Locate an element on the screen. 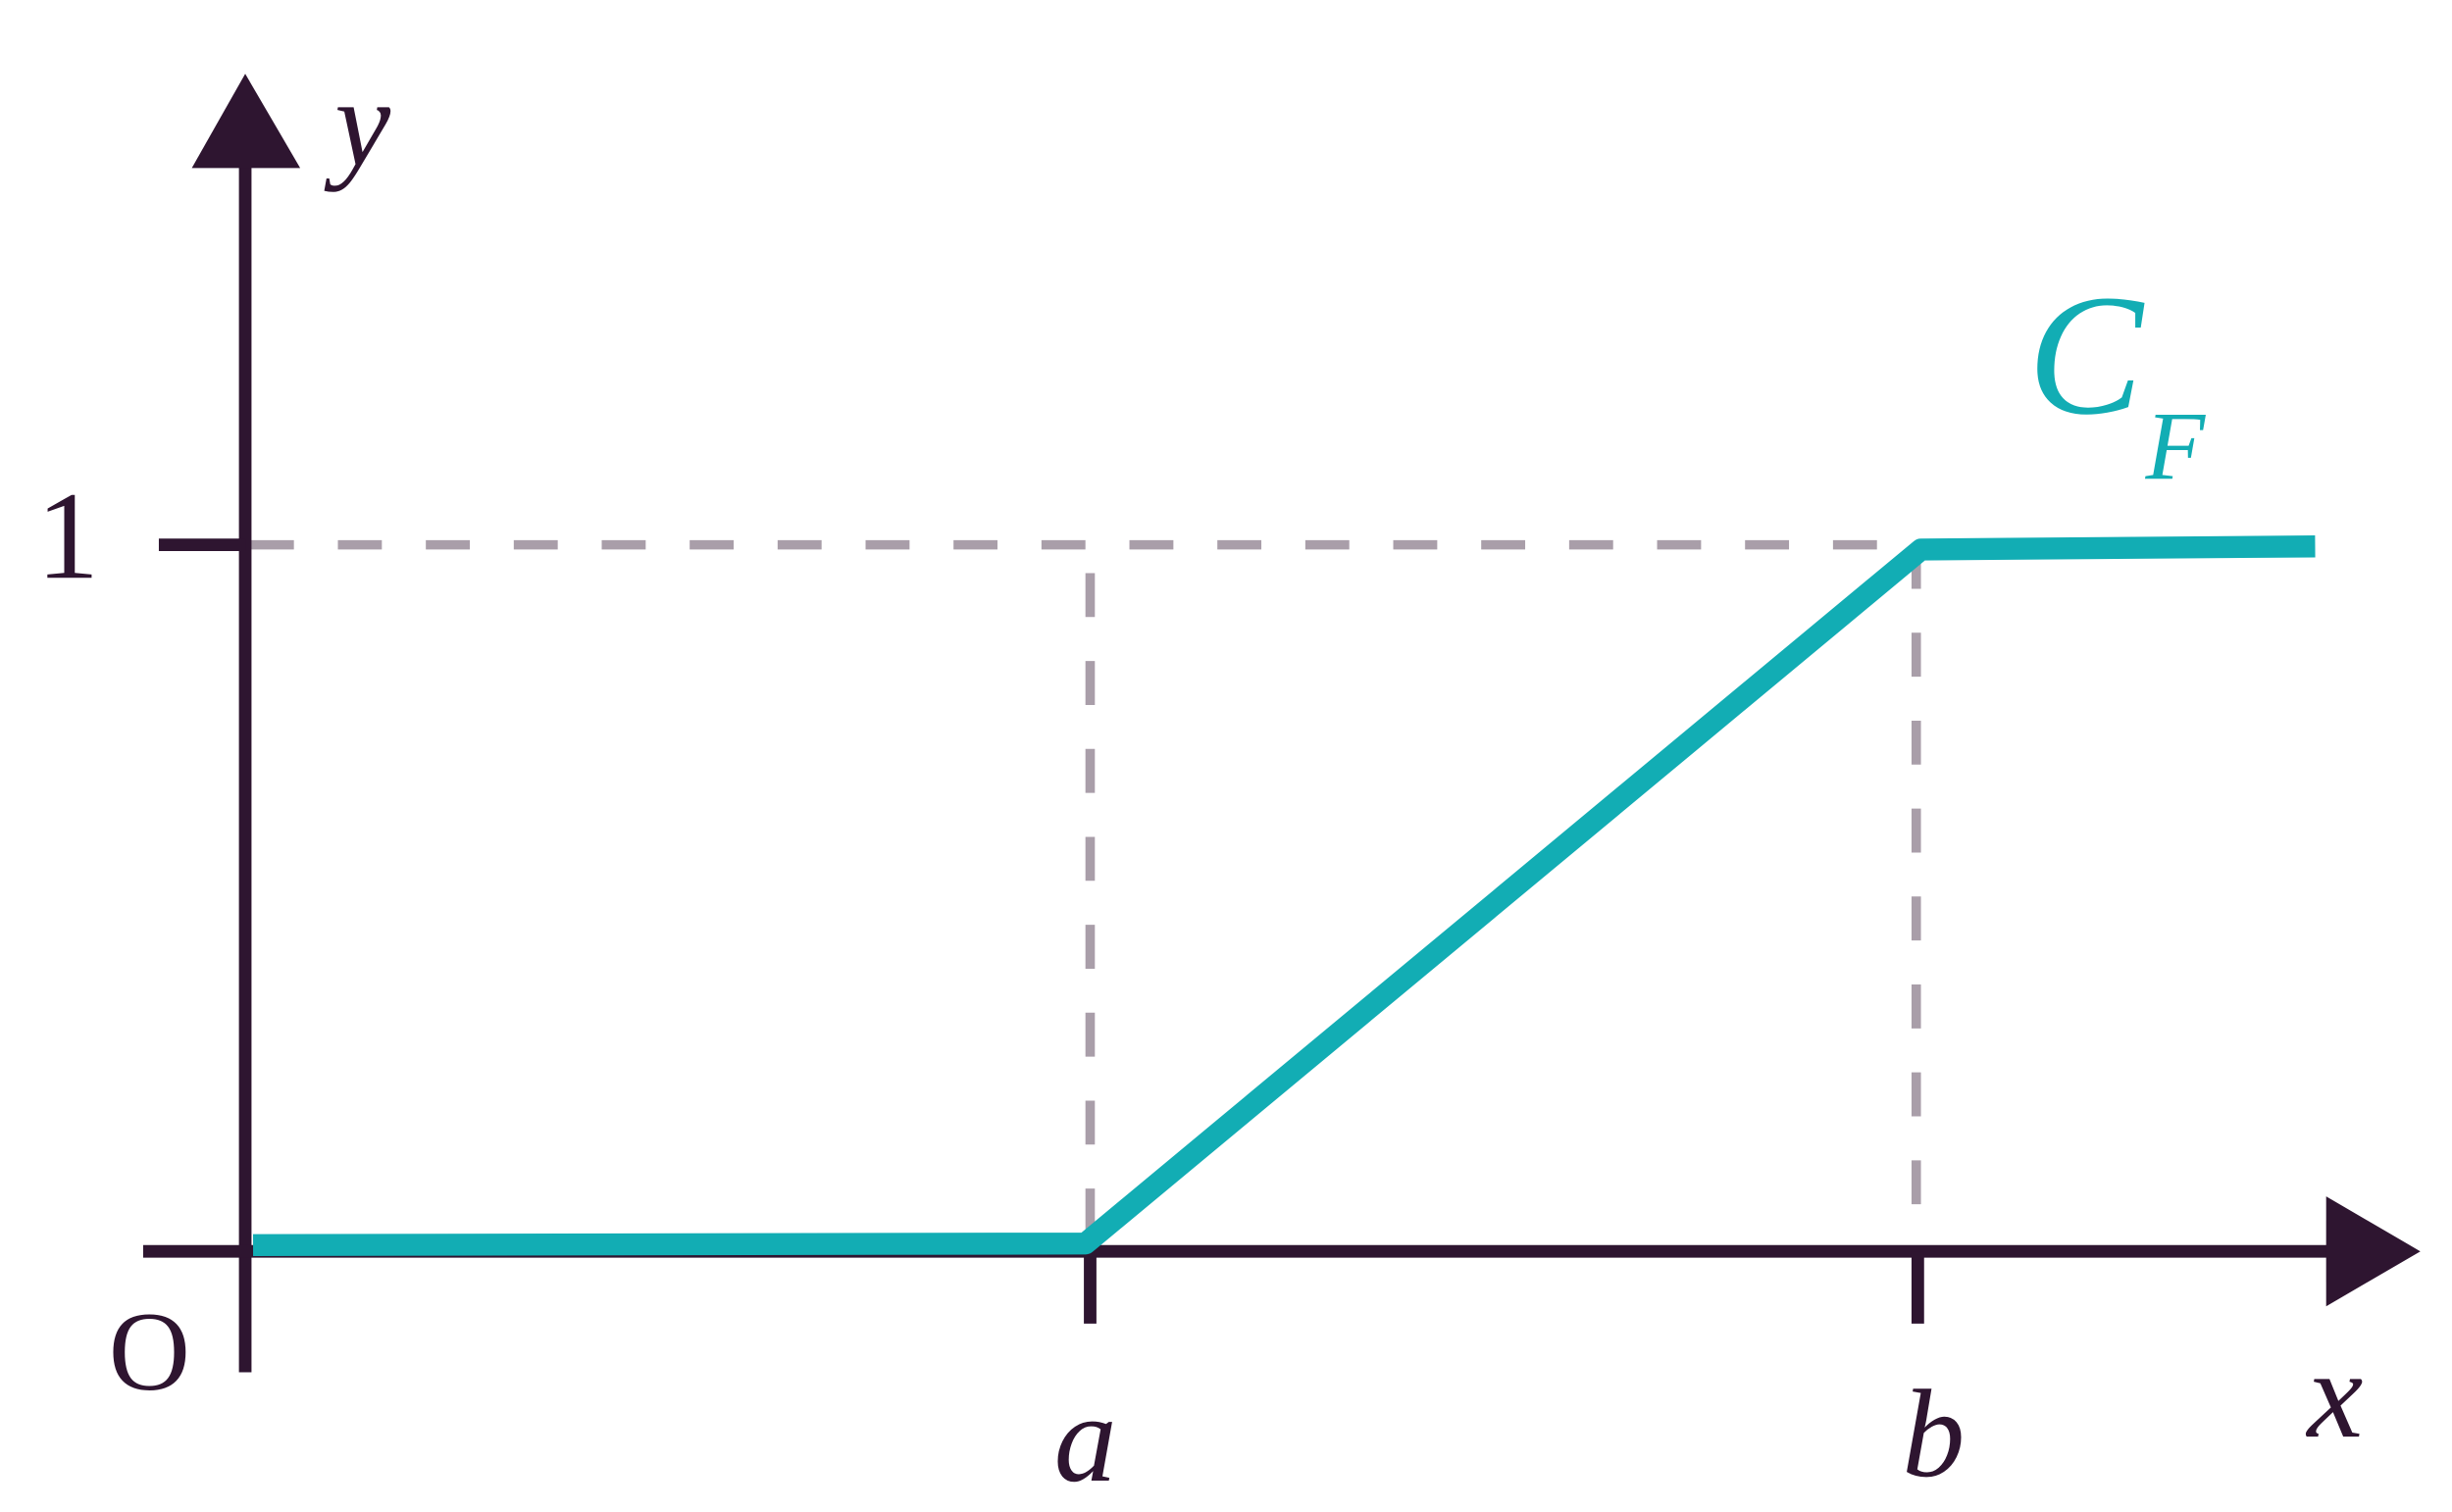 The width and height of the screenshot is (2452, 1512). tick-label: a is located at coordinates (1085, 1438).